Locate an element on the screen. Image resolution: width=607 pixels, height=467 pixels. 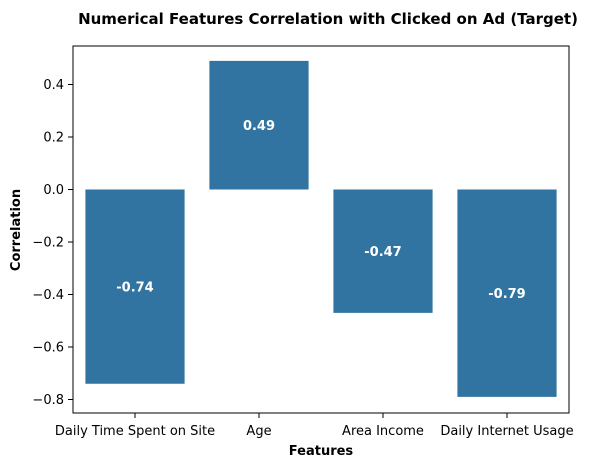
y-tick-label: 0.0 is located at coordinates (53, 190).